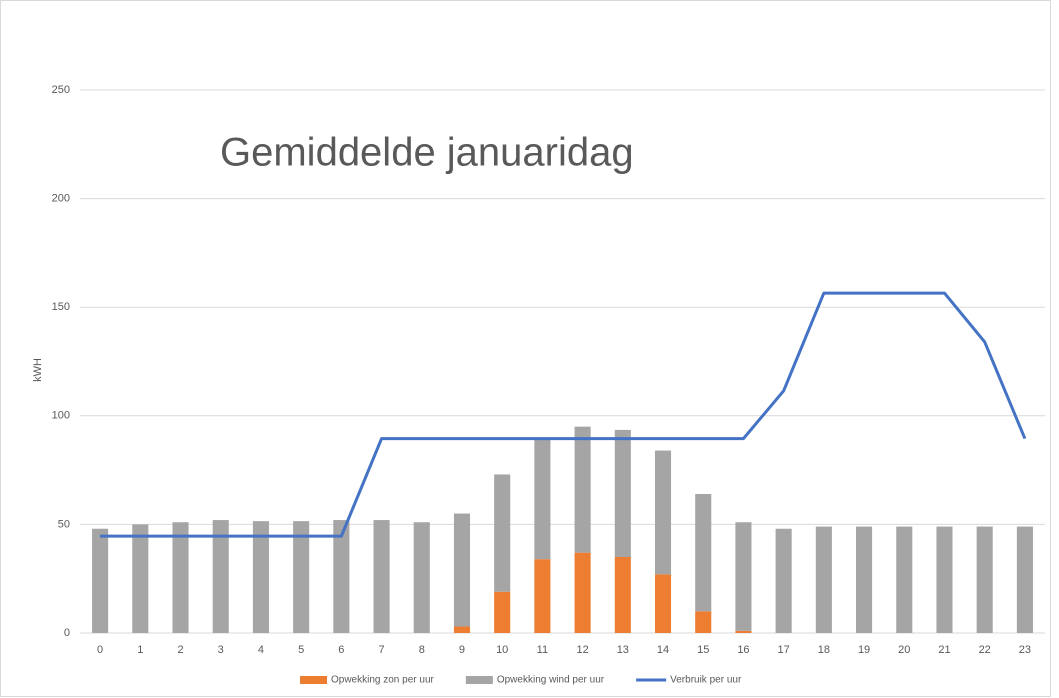 The height and width of the screenshot is (698, 1059). Describe the element at coordinates (61, 199) in the screenshot. I see `y-tick-label: 200` at that location.